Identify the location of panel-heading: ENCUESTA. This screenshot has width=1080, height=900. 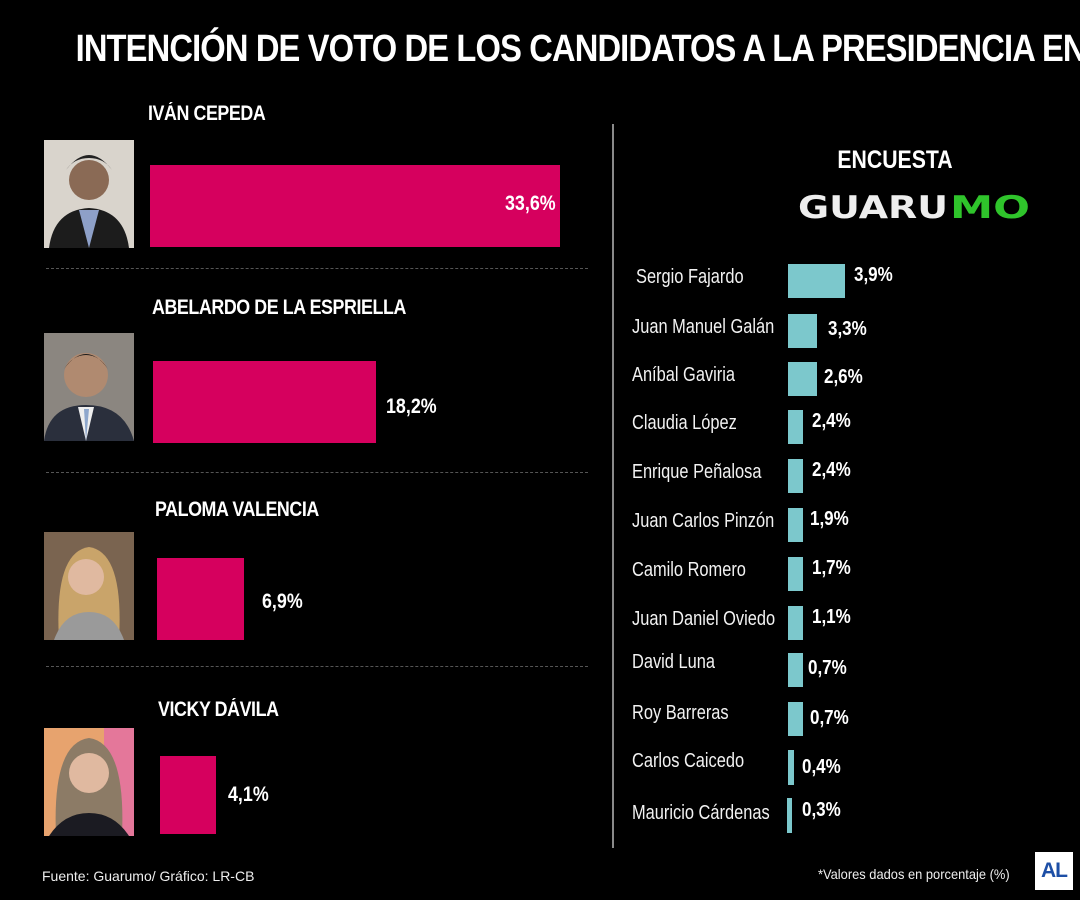
(895, 160).